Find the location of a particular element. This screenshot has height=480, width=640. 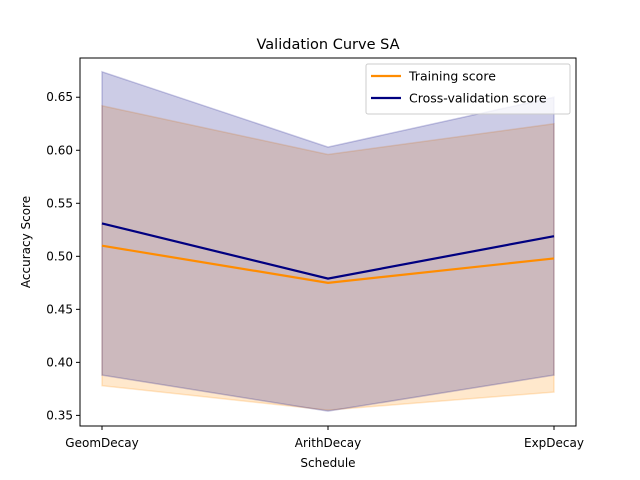

x-tick-label: ExpDecay is located at coordinates (554, 443).